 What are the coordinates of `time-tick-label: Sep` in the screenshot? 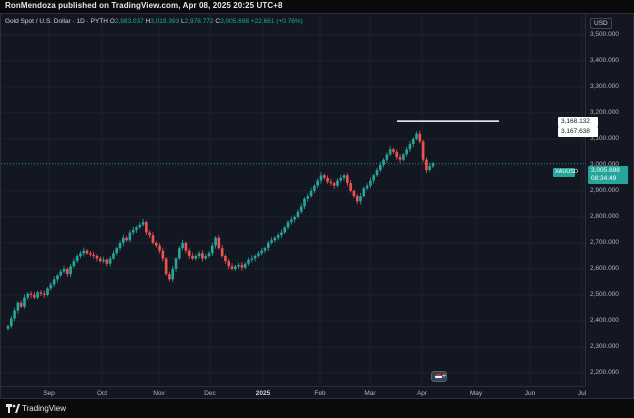 It's located at (49, 393).